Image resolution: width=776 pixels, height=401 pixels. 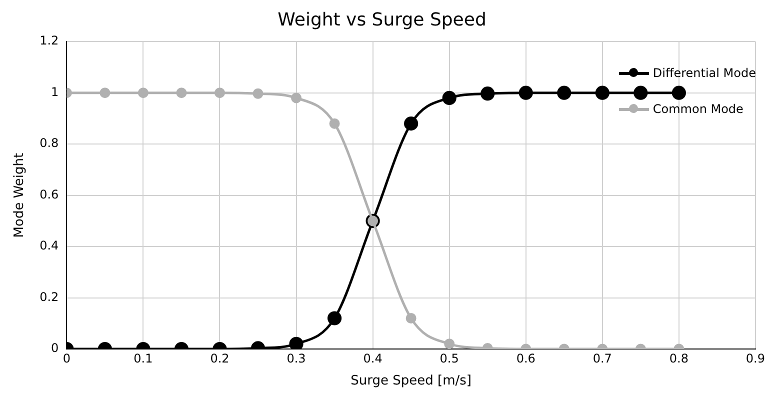 I want to click on x-tick-label: 0, so click(x=66, y=358).